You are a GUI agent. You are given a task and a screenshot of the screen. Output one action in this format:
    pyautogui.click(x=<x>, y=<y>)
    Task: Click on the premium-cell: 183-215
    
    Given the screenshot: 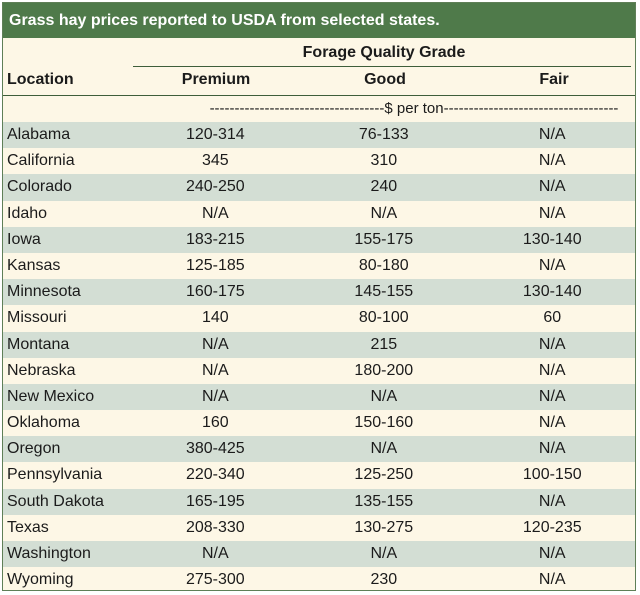 What is the action you would take?
    pyautogui.click(x=215, y=239)
    